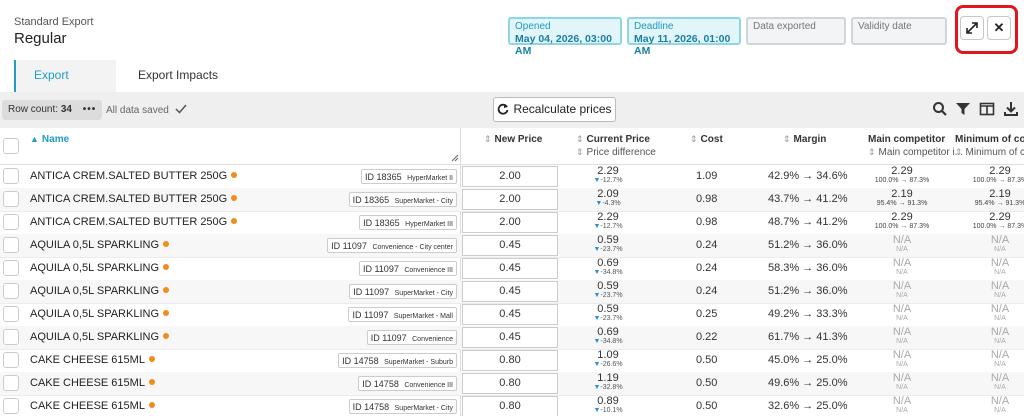  Describe the element at coordinates (513, 139) in the screenshot. I see `column-new-price: ⇕ New Price` at that location.